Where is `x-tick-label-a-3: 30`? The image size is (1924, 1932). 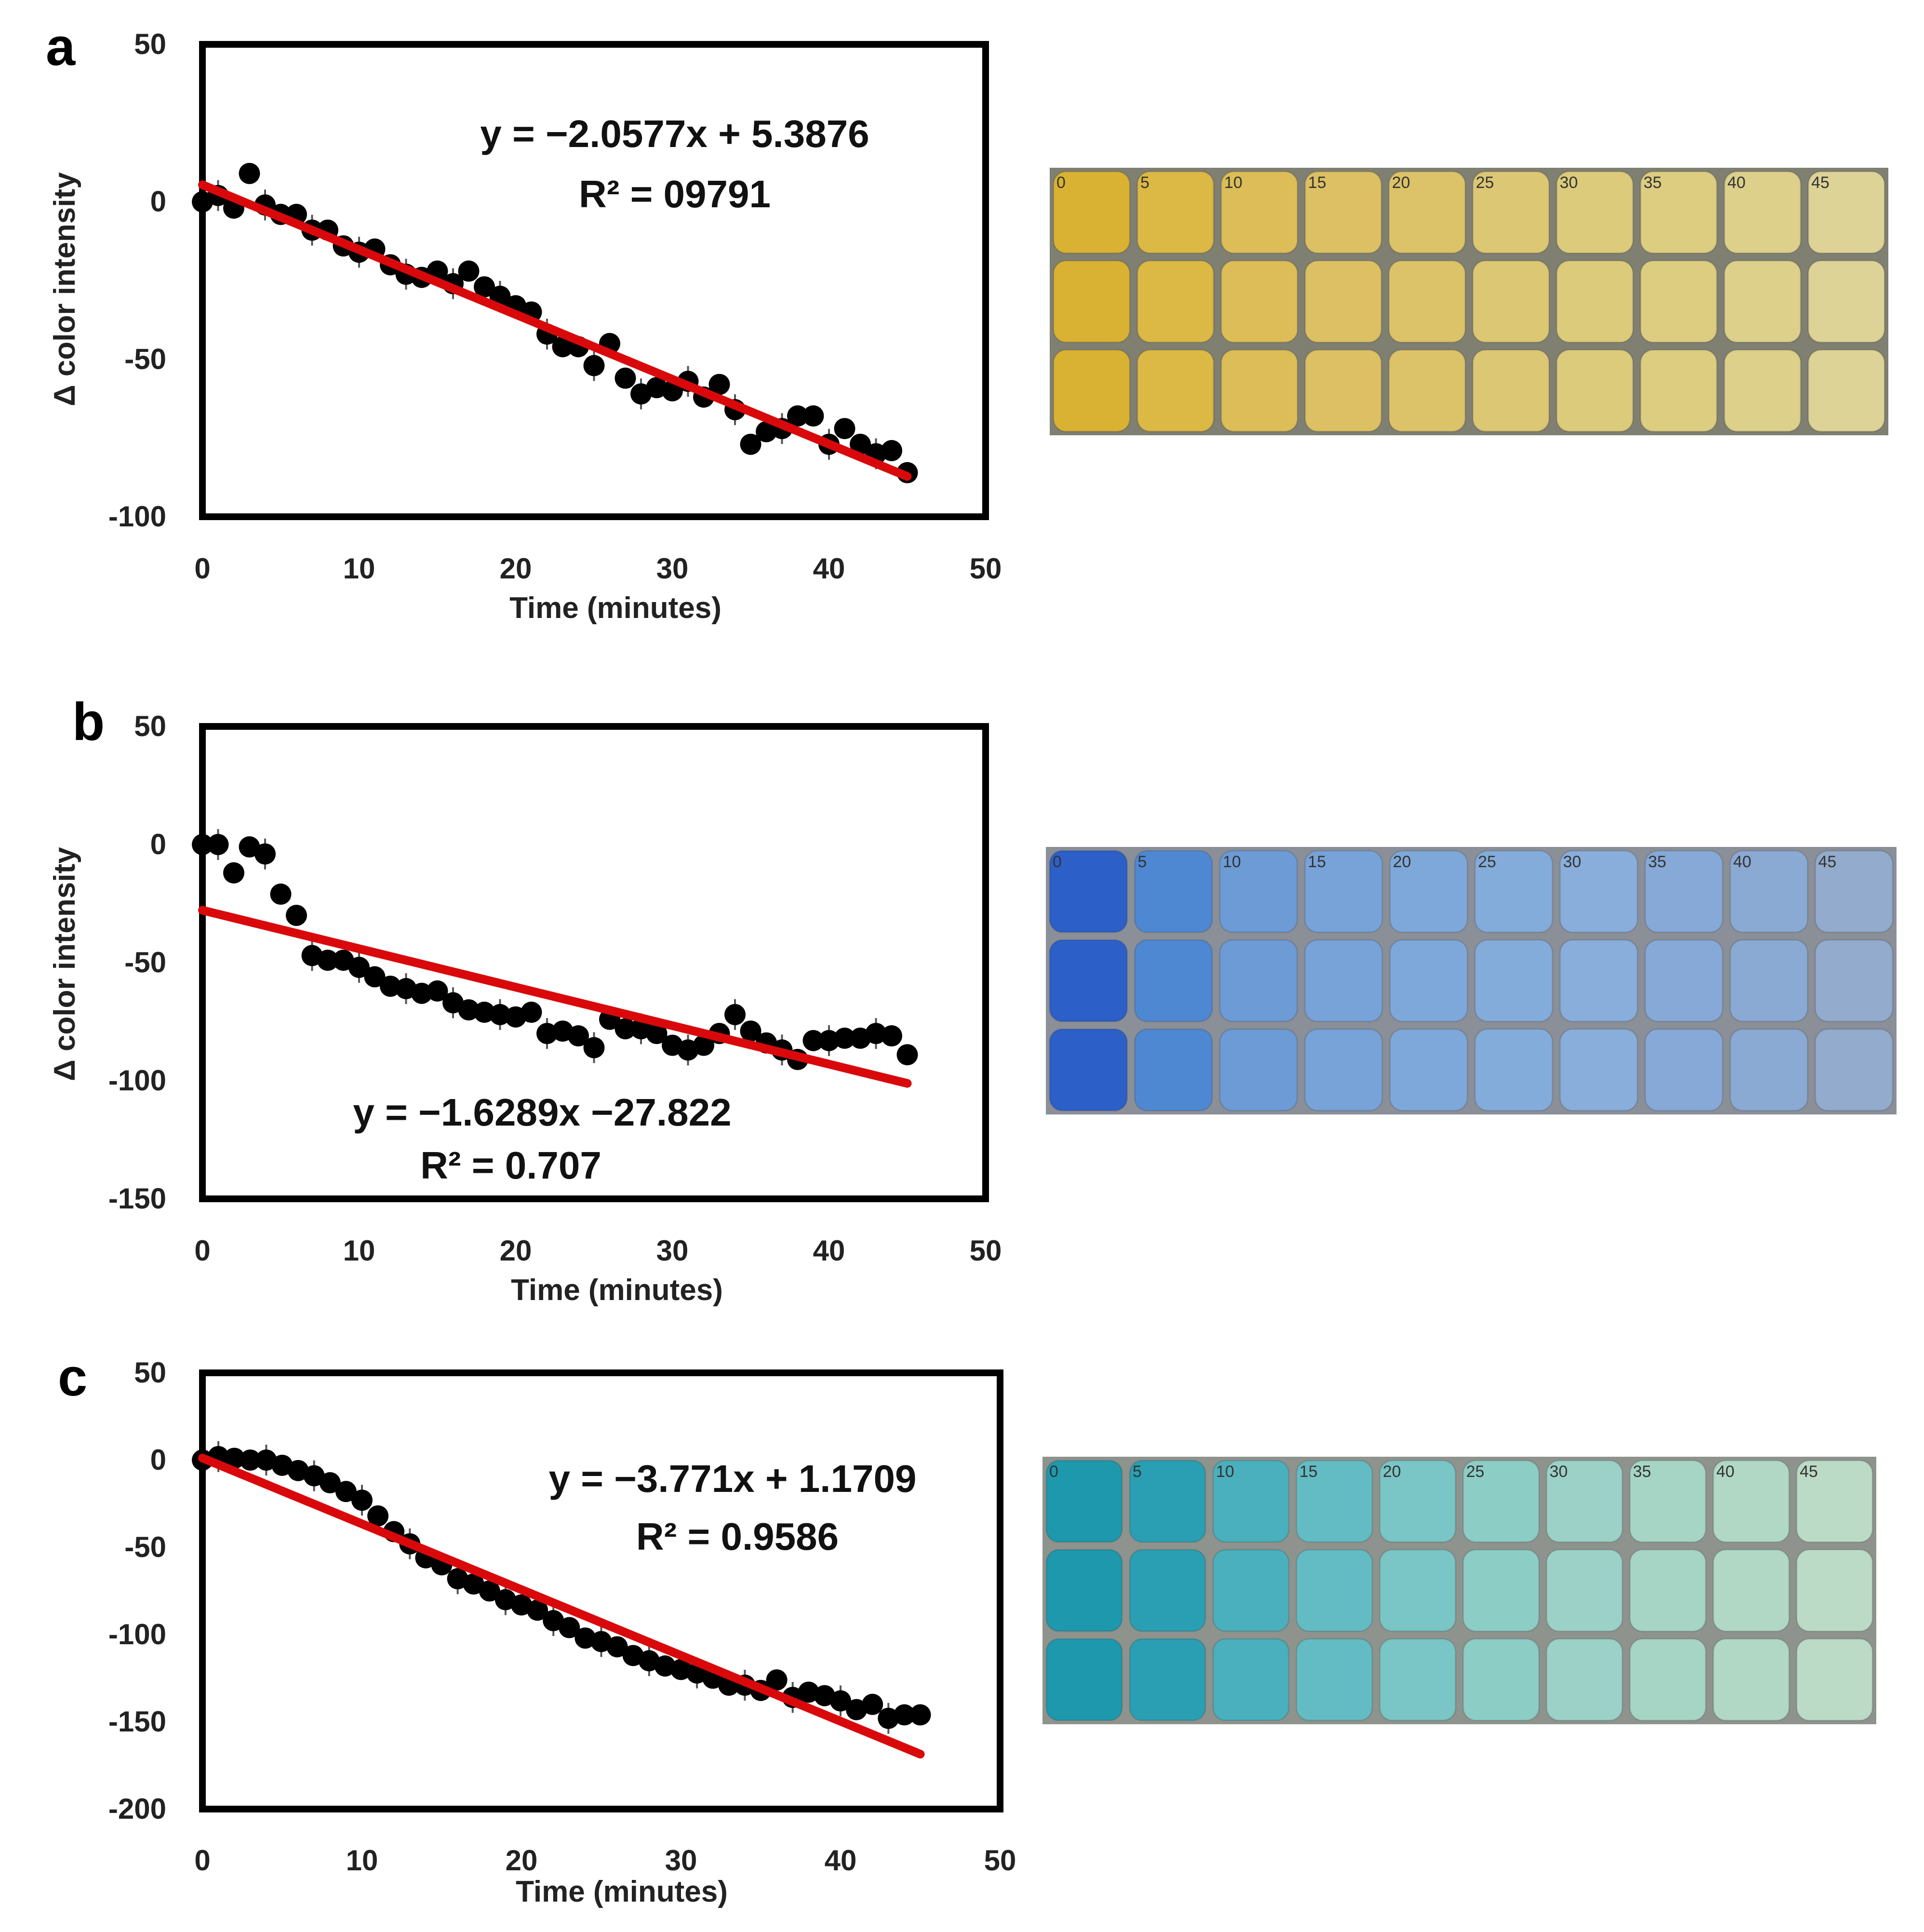 x-tick-label-a-3: 30 is located at coordinates (672, 568).